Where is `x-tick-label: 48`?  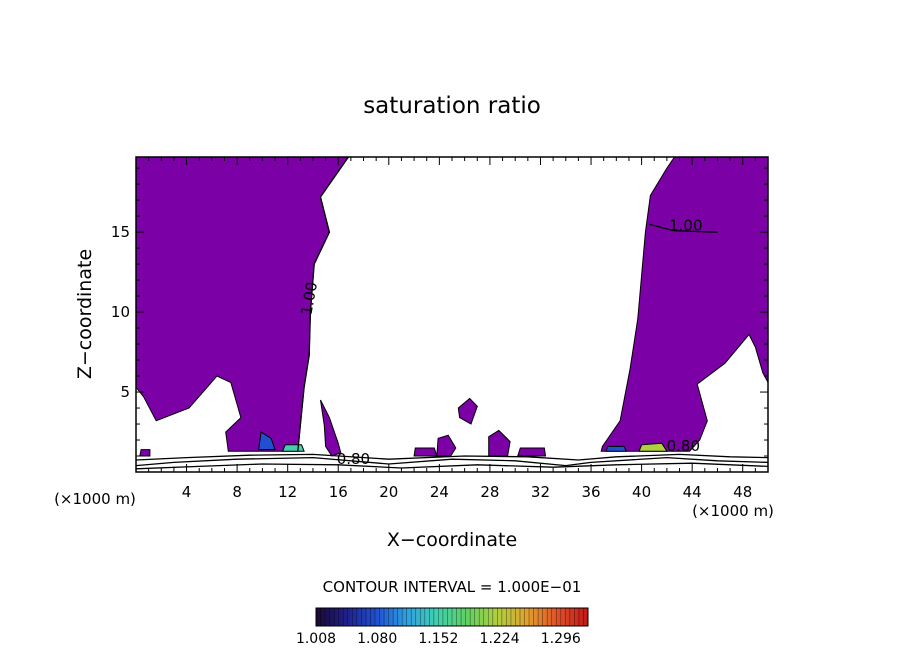 x-tick-label: 48 is located at coordinates (742, 492).